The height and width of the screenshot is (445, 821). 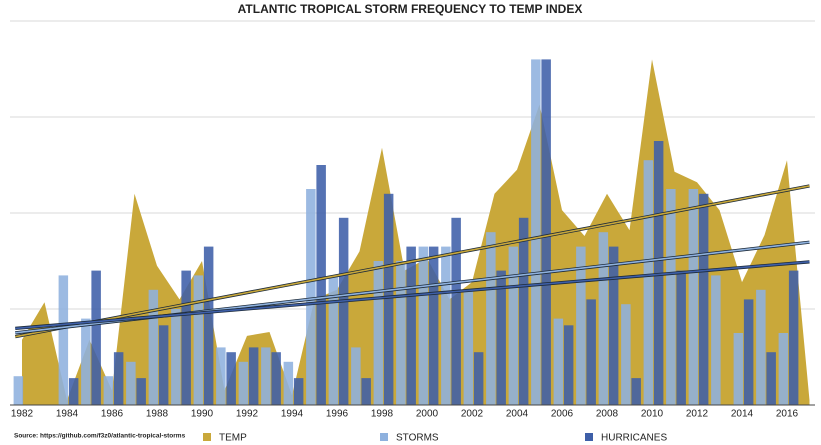 I want to click on x-tick-label: 2000, so click(x=427, y=414).